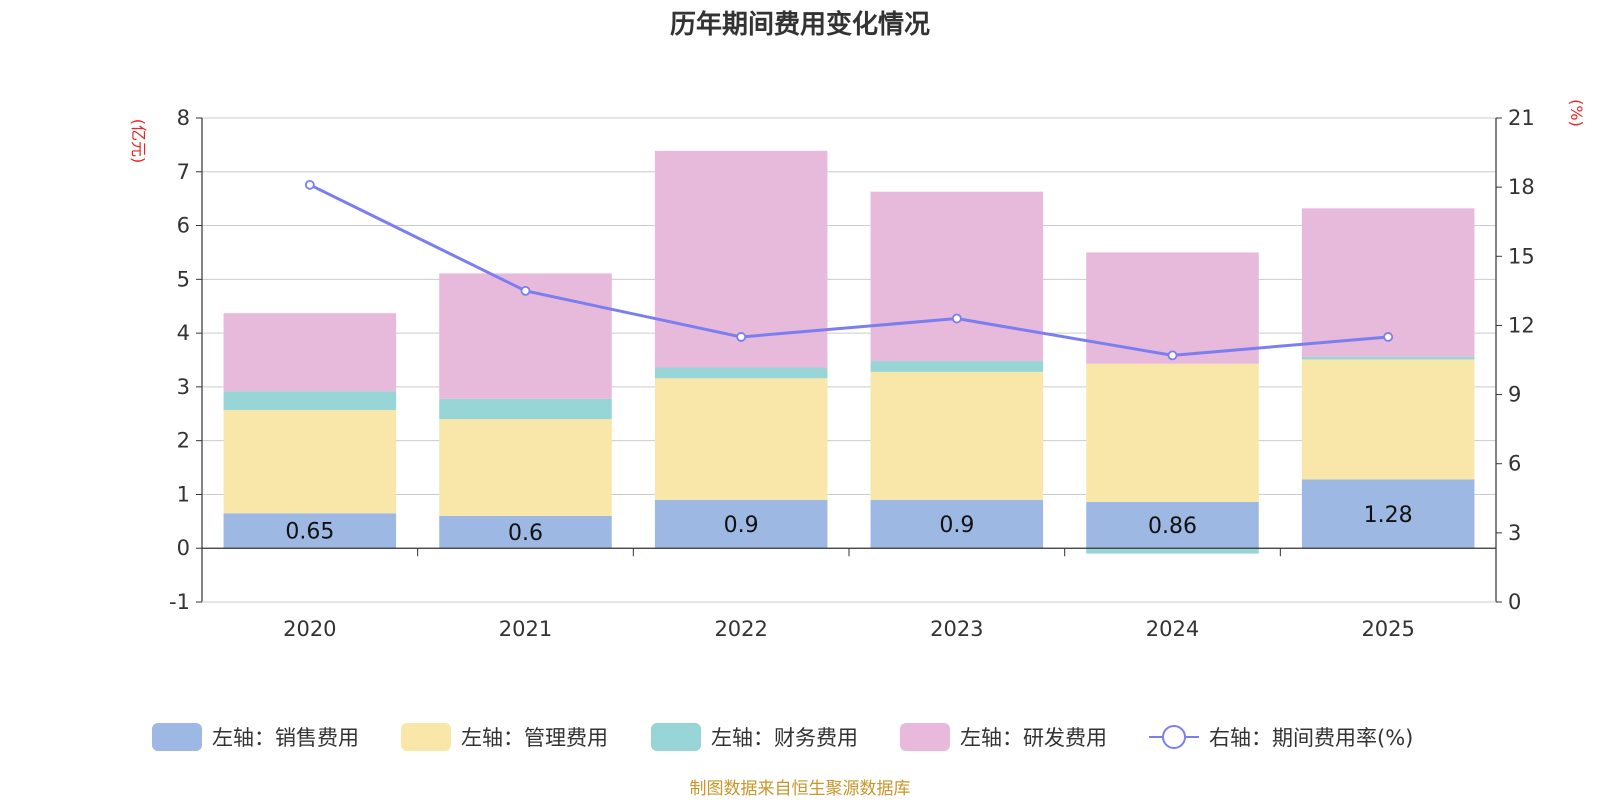 Image resolution: width=1600 pixels, height=800 pixels. I want to click on right-tick-label: 15, so click(1521, 256).